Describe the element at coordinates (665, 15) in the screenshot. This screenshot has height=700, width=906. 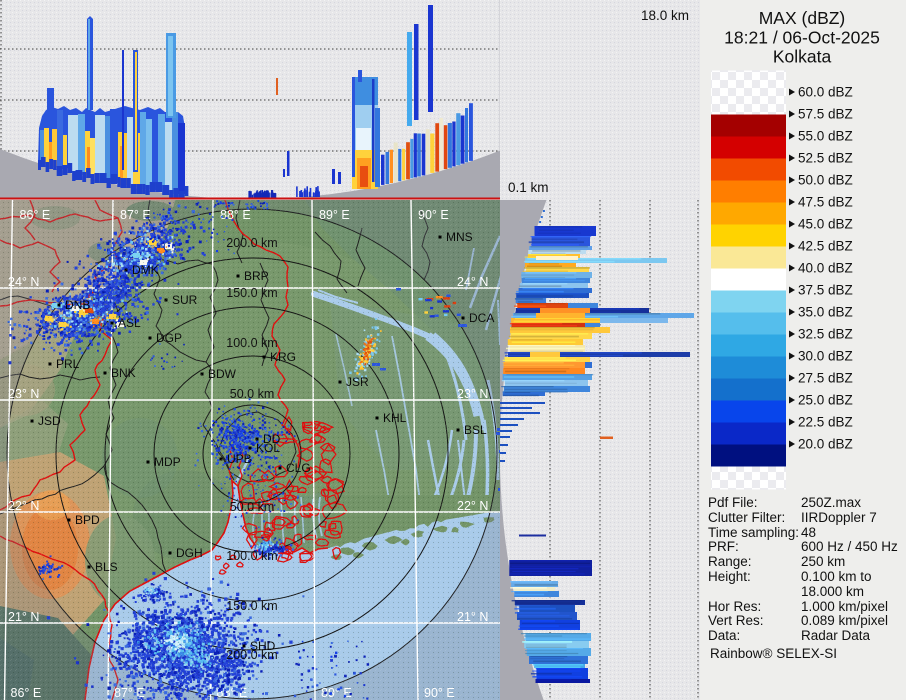
I see `svg-text: 18.0 km` at that location.